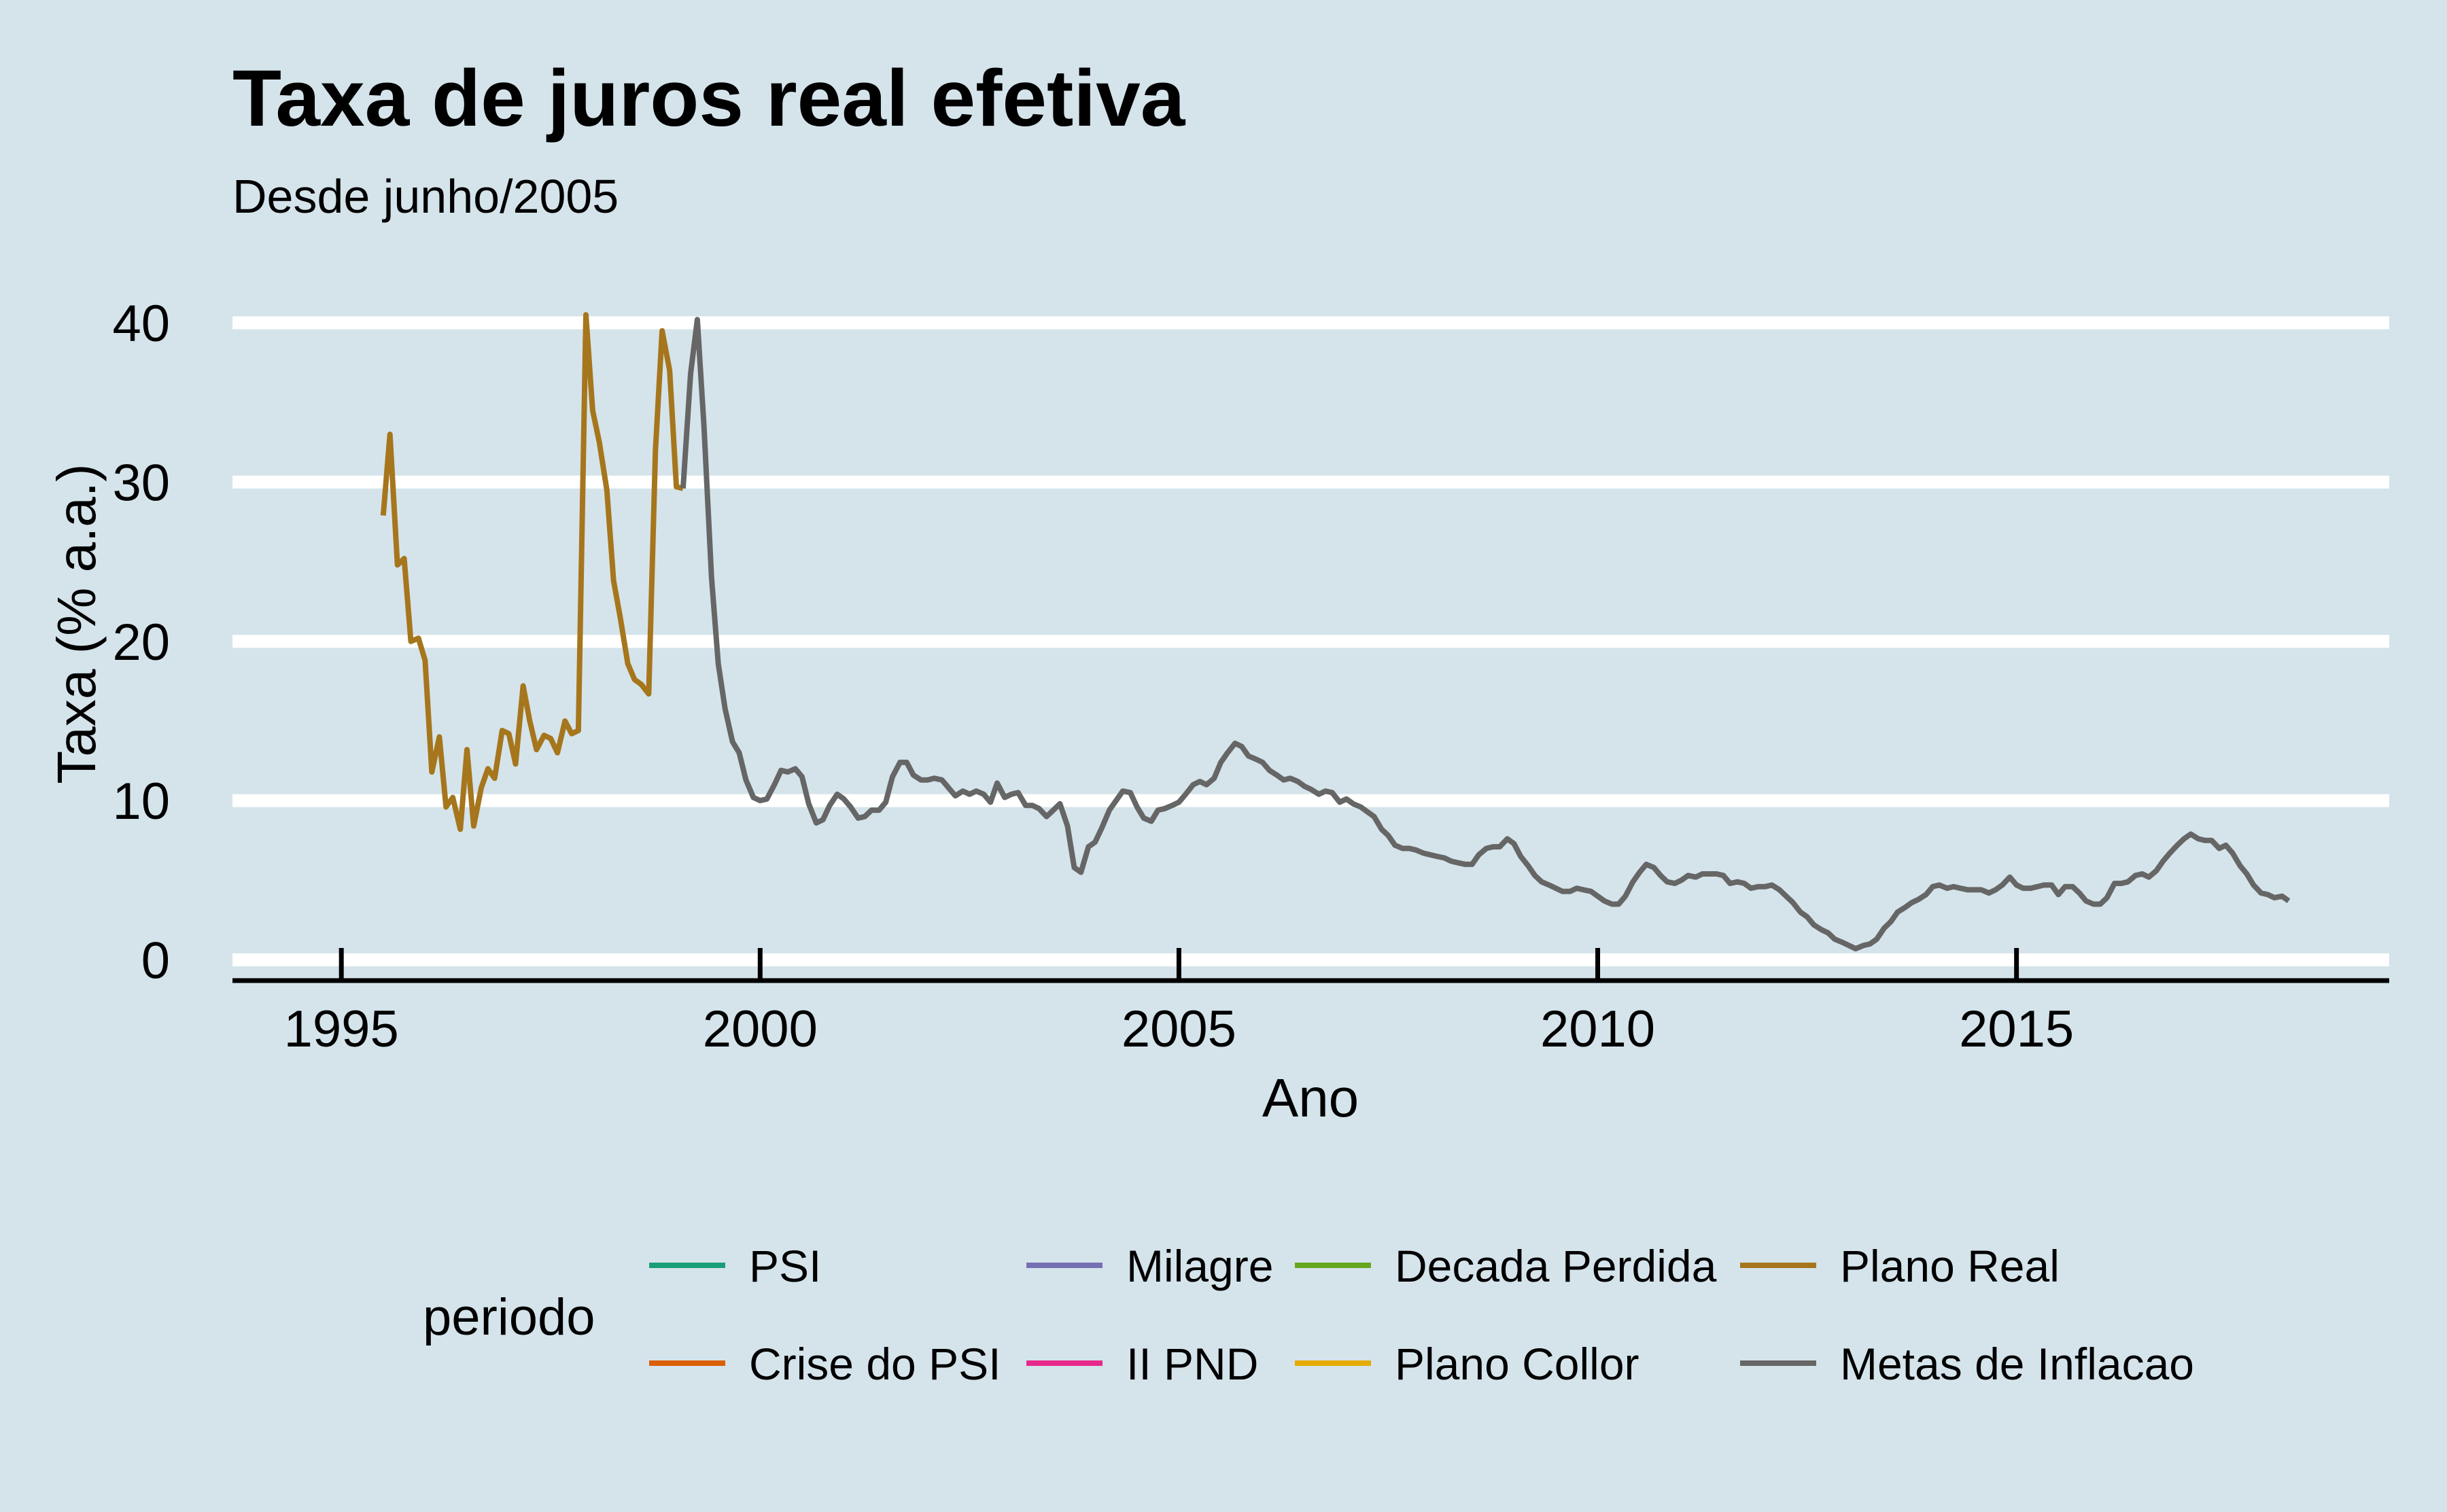  Describe the element at coordinates (1311, 1098) in the screenshot. I see `x-axis-title: Ano` at that location.